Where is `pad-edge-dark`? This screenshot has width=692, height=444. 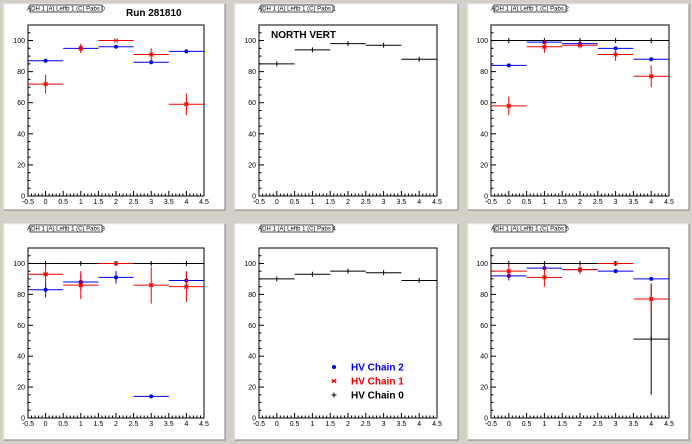 pad-edge-dark is located at coordinates (115, 107).